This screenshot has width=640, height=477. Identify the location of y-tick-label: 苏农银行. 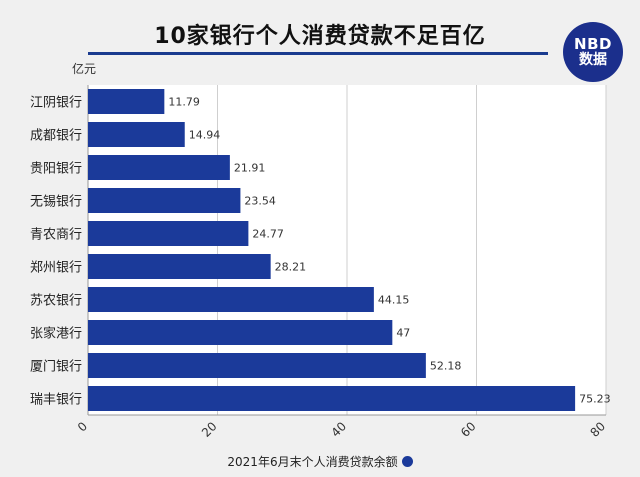
(56, 301).